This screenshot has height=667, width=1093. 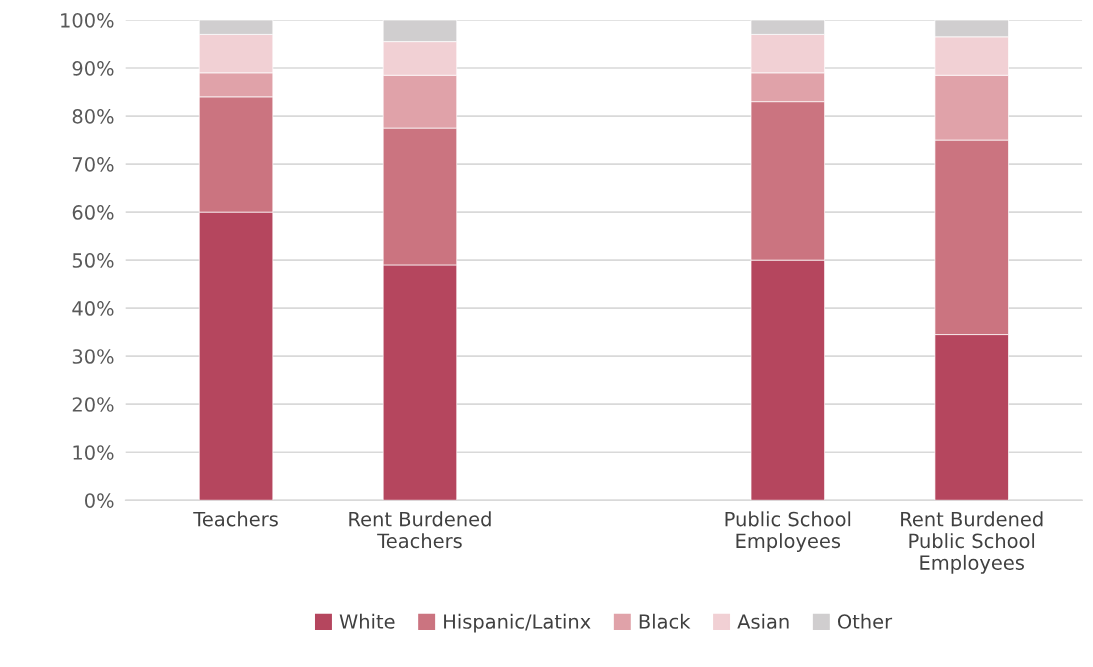 I want to click on y-tick-label: 90%, so click(x=93, y=68).